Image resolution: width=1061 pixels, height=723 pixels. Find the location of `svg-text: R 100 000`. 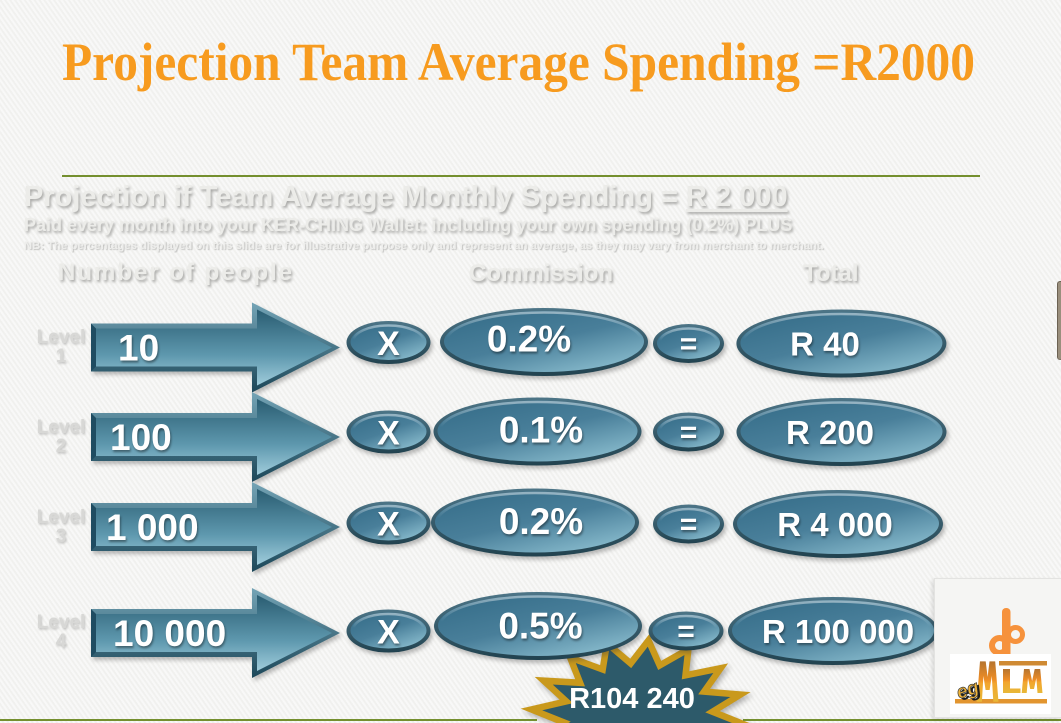

svg-text: R 100 000 is located at coordinates (838, 631).